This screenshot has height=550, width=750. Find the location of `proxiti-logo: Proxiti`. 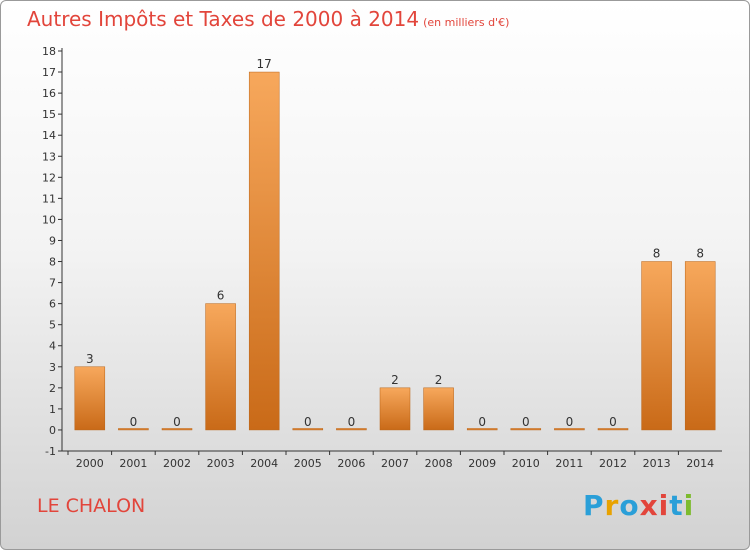

proxiti-logo: Proxiti is located at coordinates (638, 505).